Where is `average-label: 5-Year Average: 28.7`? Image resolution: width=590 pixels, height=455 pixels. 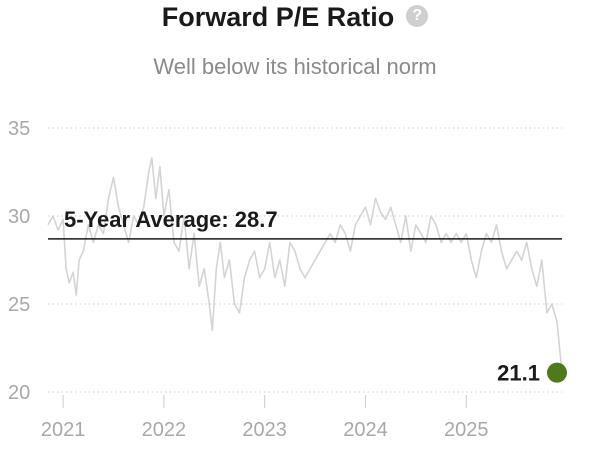 average-label: 5-Year Average: 28.7 is located at coordinates (171, 219).